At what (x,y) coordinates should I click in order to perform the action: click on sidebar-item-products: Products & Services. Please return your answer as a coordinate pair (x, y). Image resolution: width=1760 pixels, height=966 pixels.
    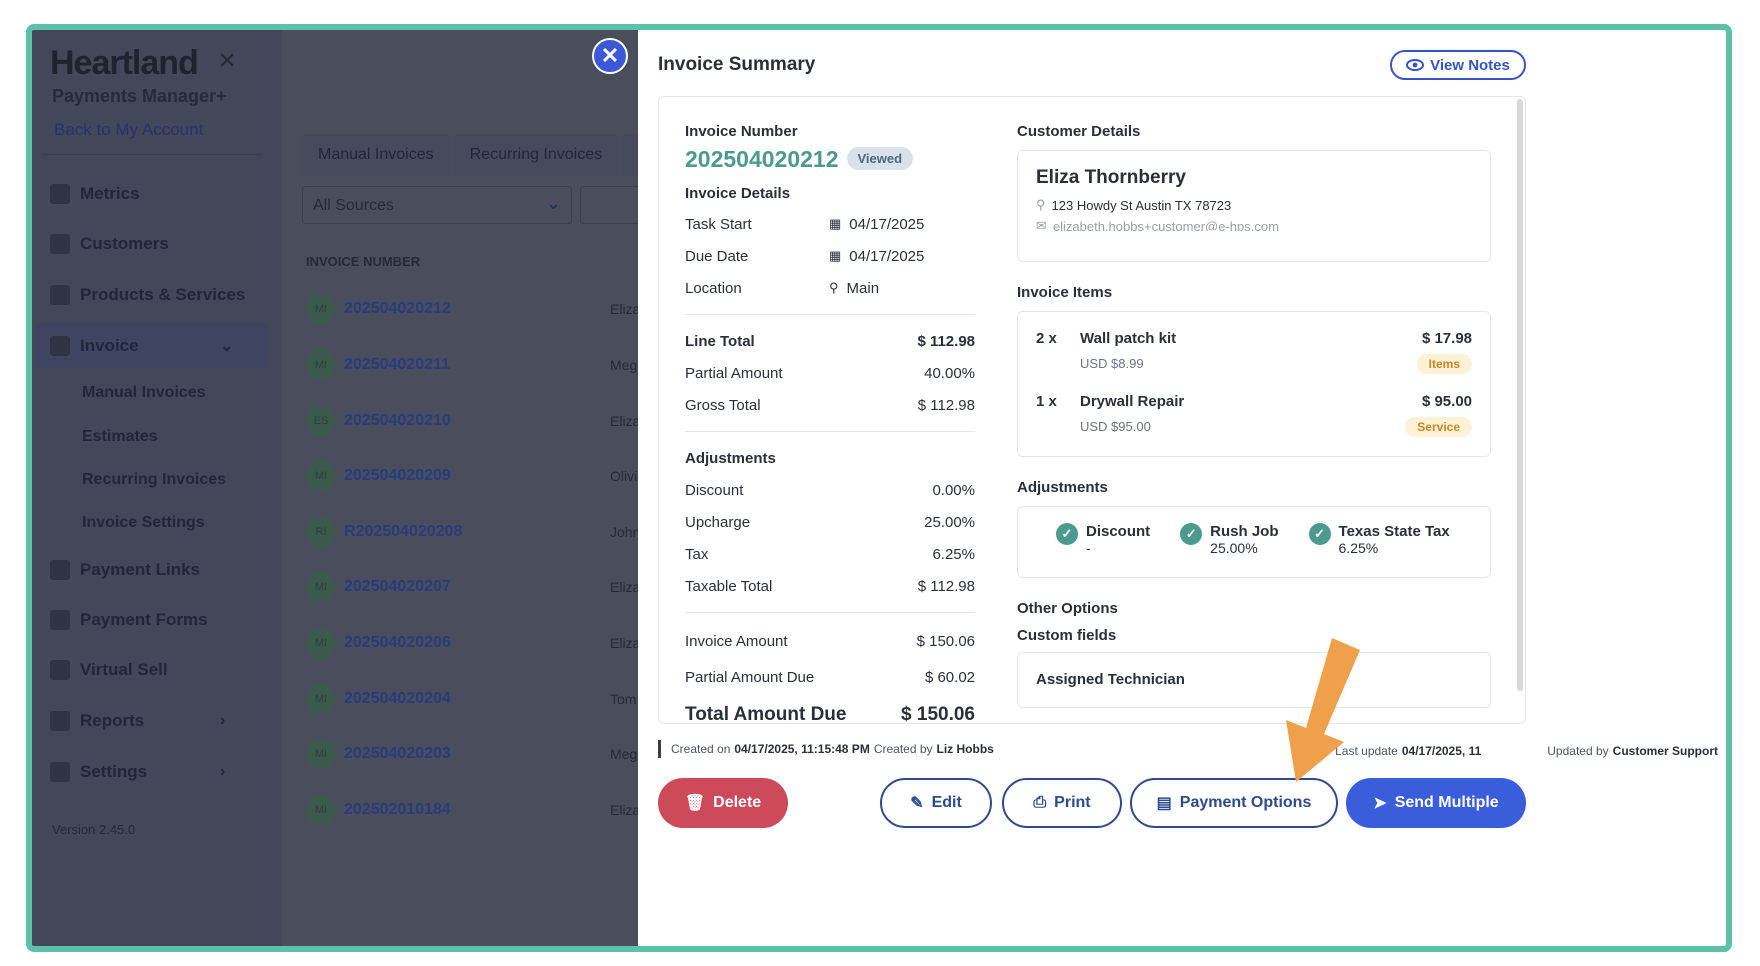
    Looking at the image, I should click on (147, 295).